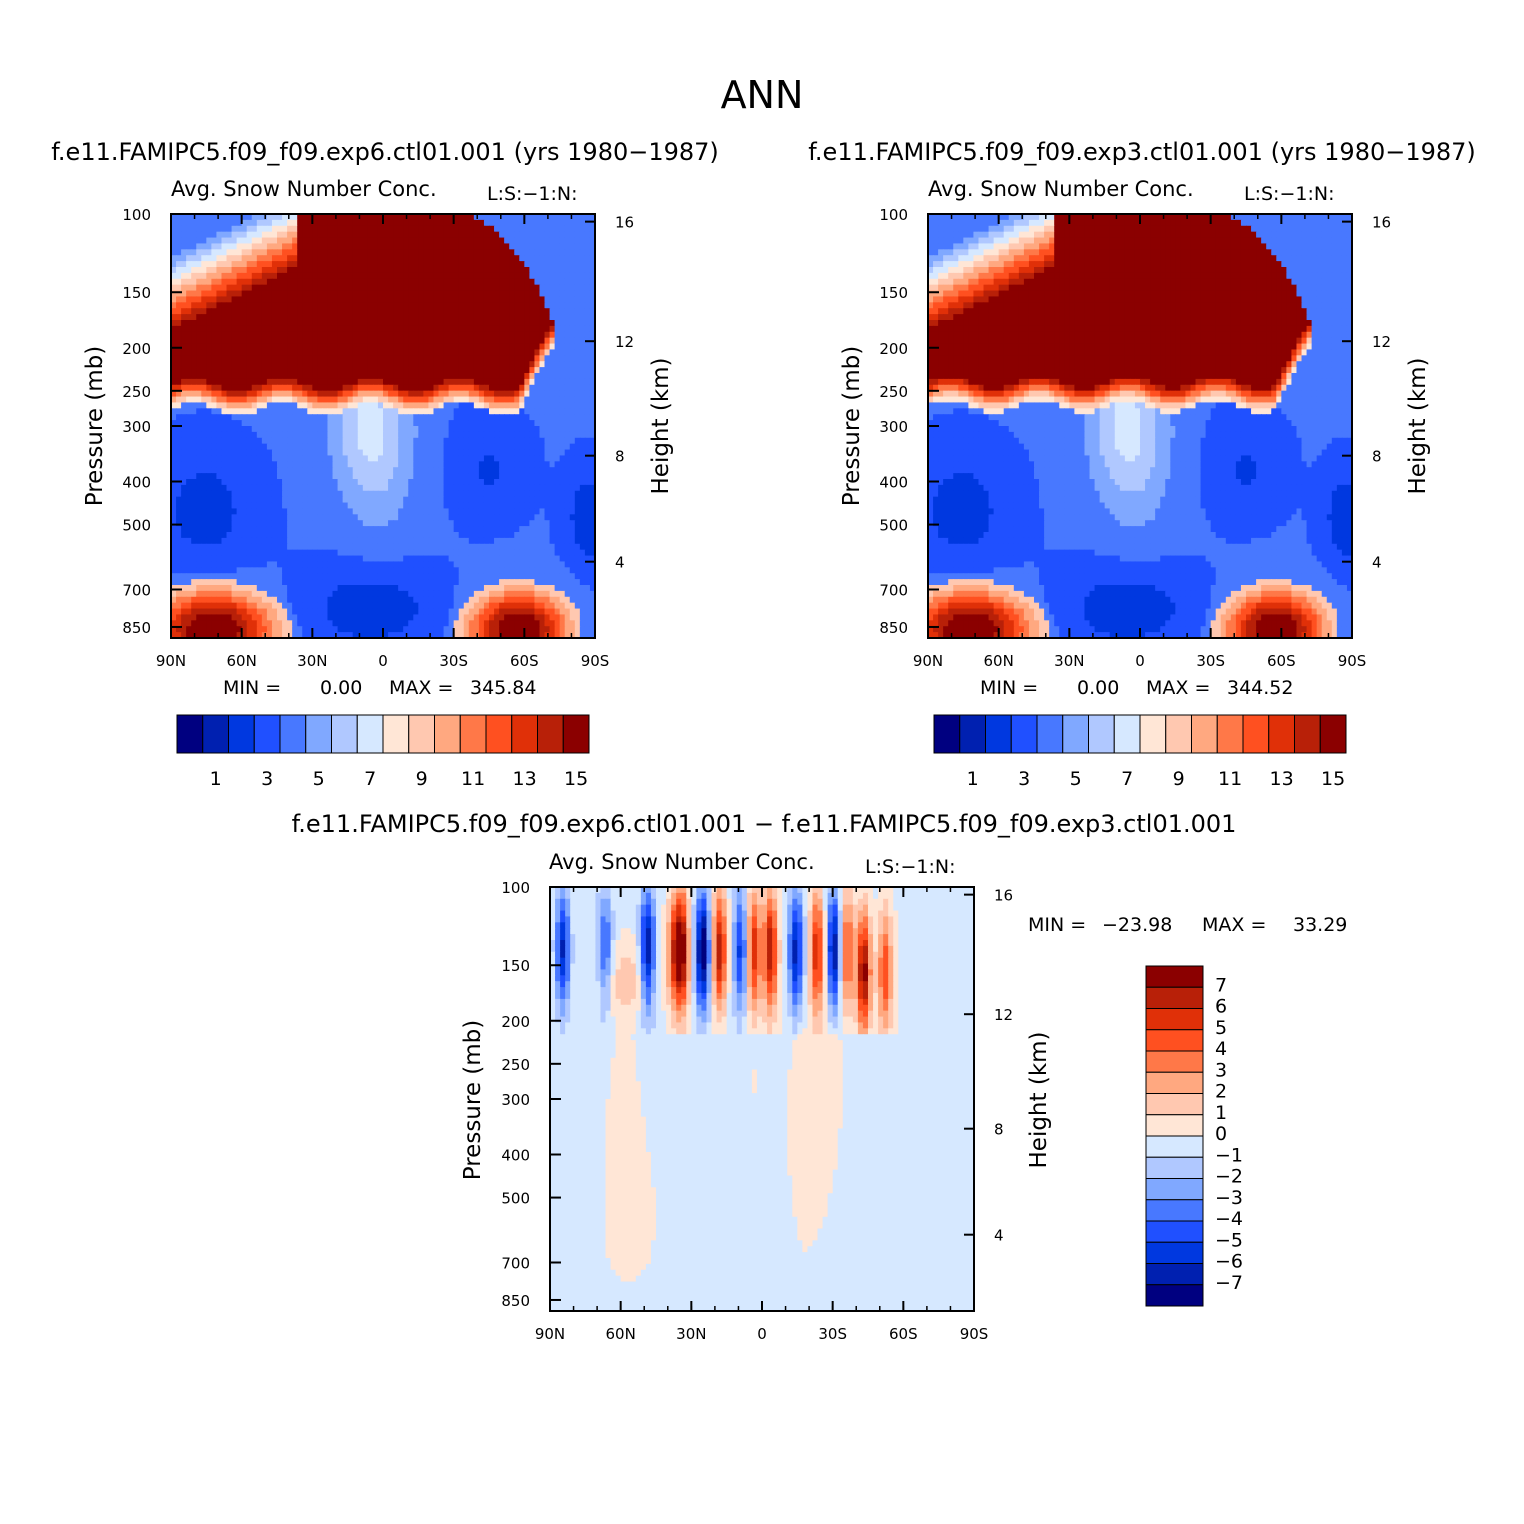 Image resolution: width=1524 pixels, height=1524 pixels. Describe the element at coordinates (762, 95) in the screenshot. I see `page-title: ANN` at that location.